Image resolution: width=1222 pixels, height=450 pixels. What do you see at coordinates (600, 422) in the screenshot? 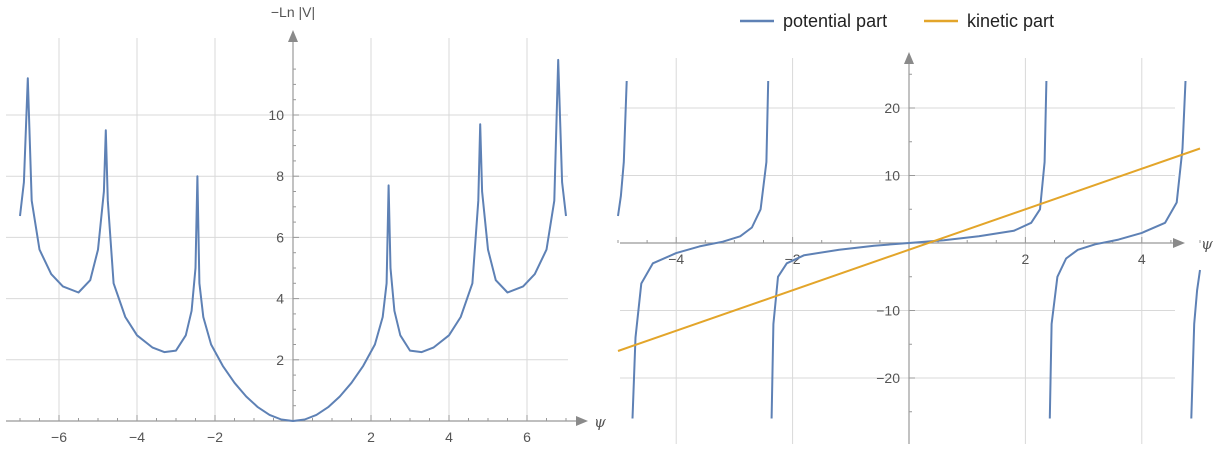
I see `left-x-axis-label: ψ` at bounding box center [600, 422].